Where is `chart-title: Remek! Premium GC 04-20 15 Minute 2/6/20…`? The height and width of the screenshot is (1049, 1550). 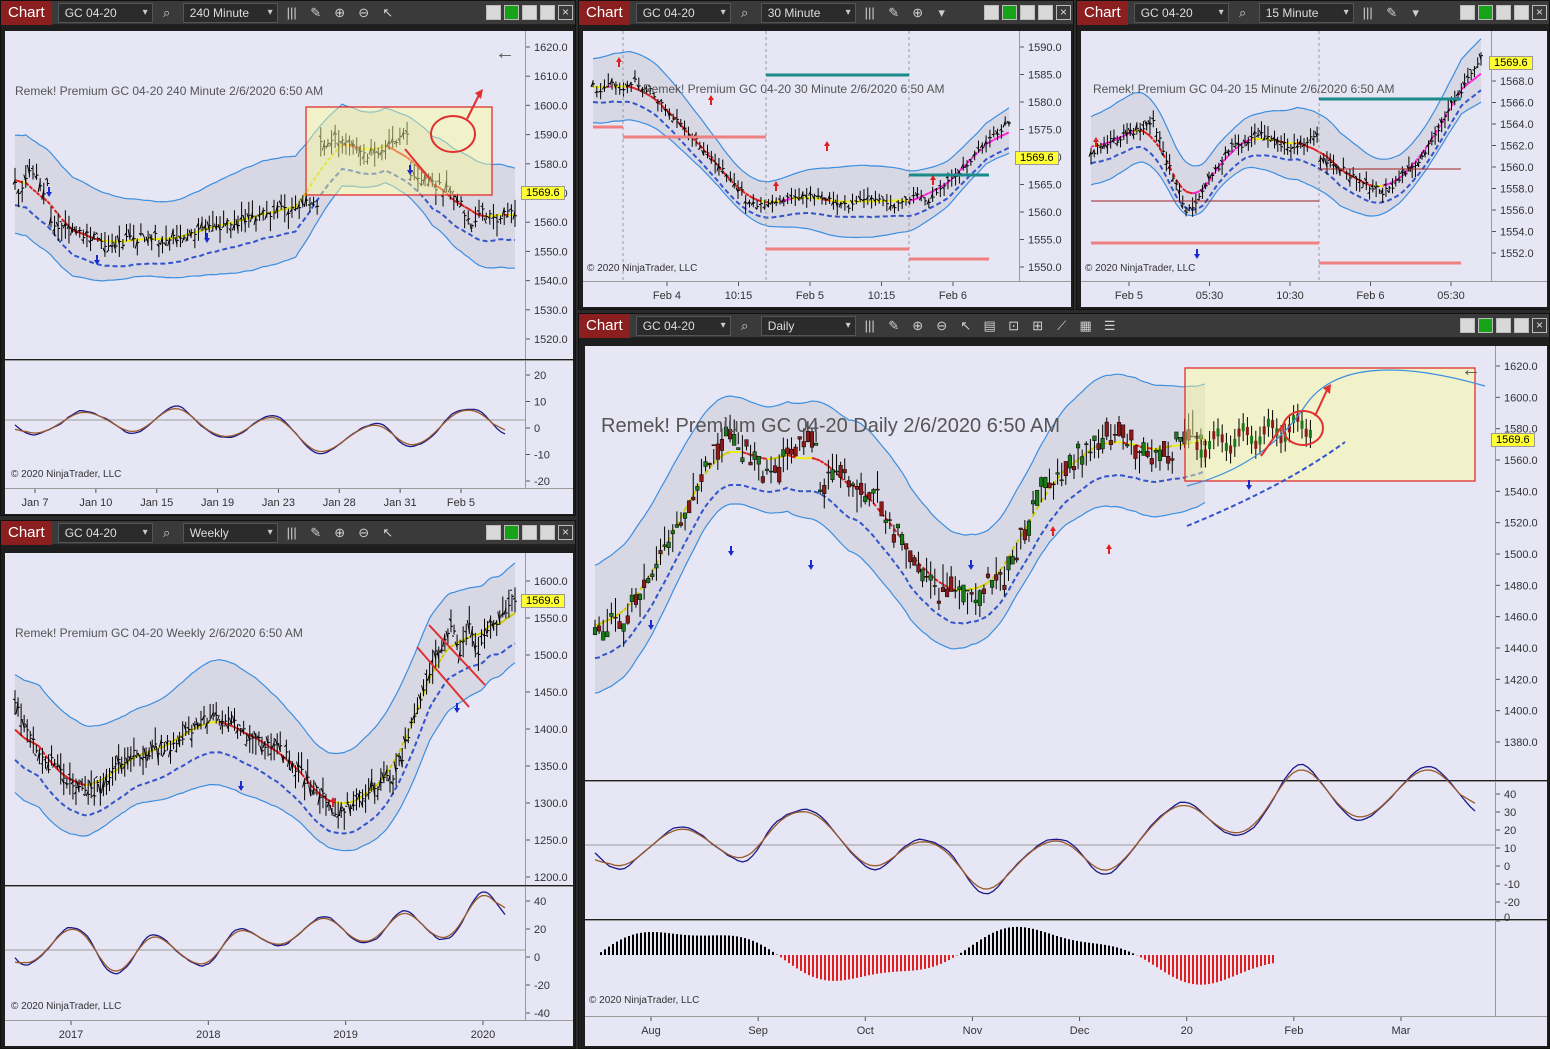 chart-title: Remek! Premium GC 04-20 15 Minute 2/6/20… is located at coordinates (1243, 89).